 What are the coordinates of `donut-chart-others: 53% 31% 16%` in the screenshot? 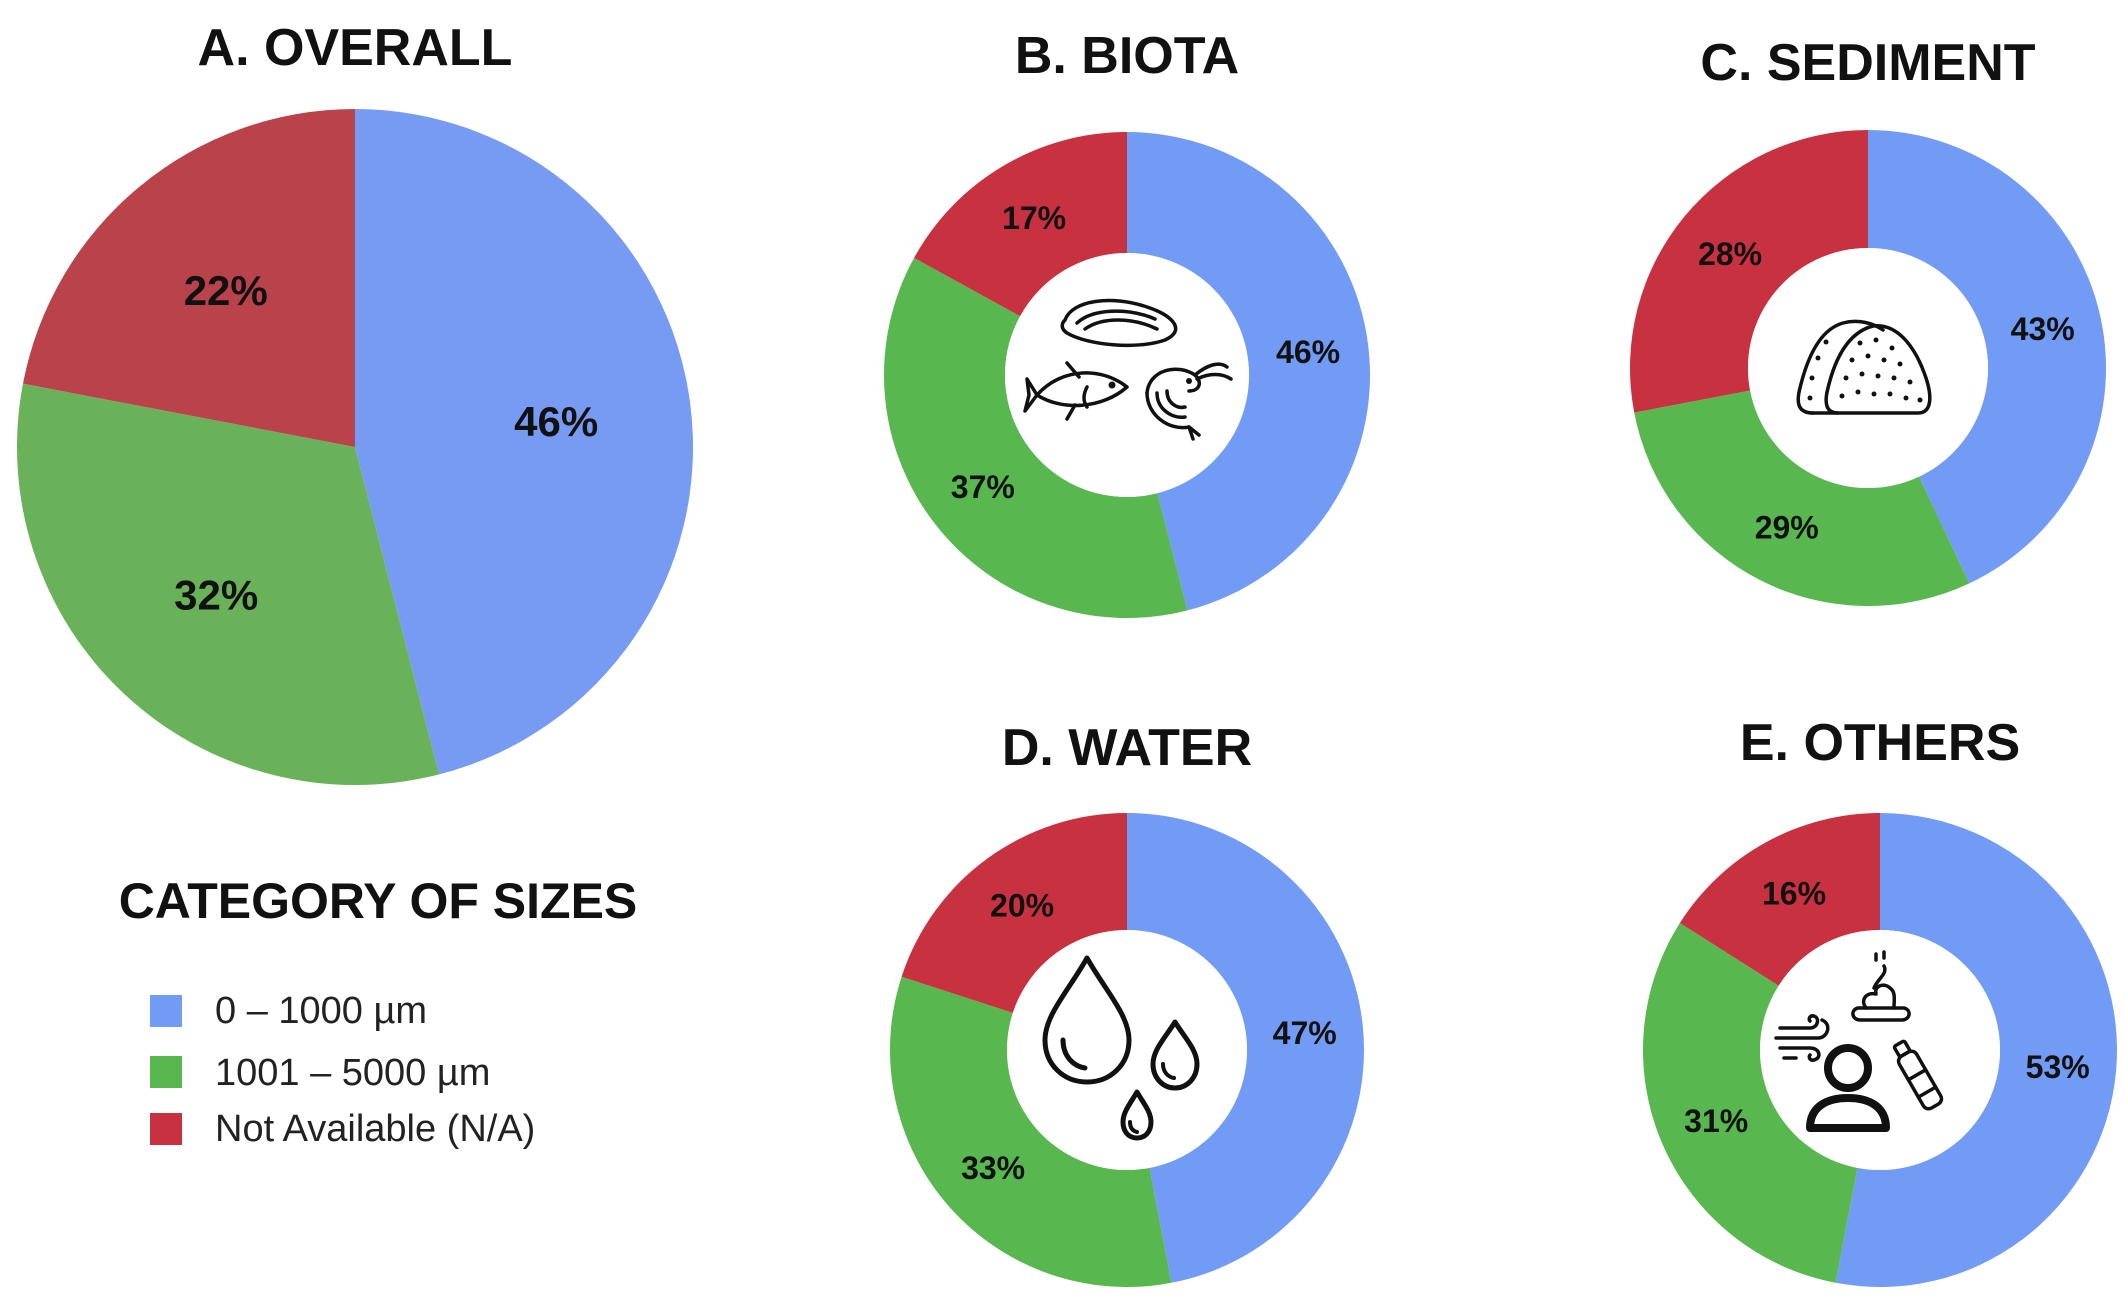 It's located at (1880, 1049).